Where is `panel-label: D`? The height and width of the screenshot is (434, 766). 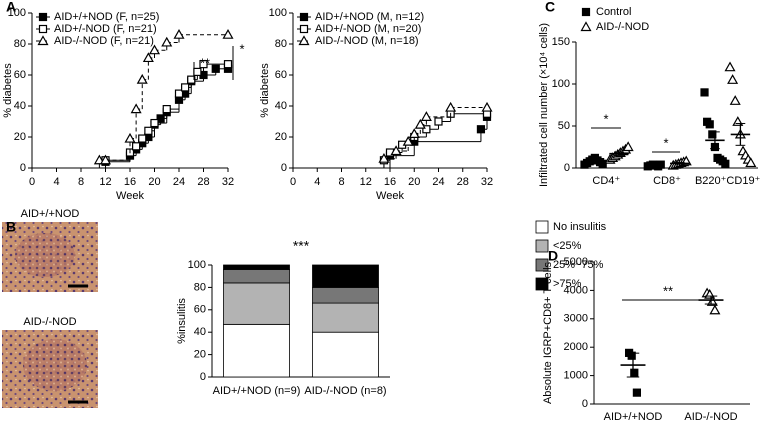 panel-label: D is located at coordinates (553, 256).